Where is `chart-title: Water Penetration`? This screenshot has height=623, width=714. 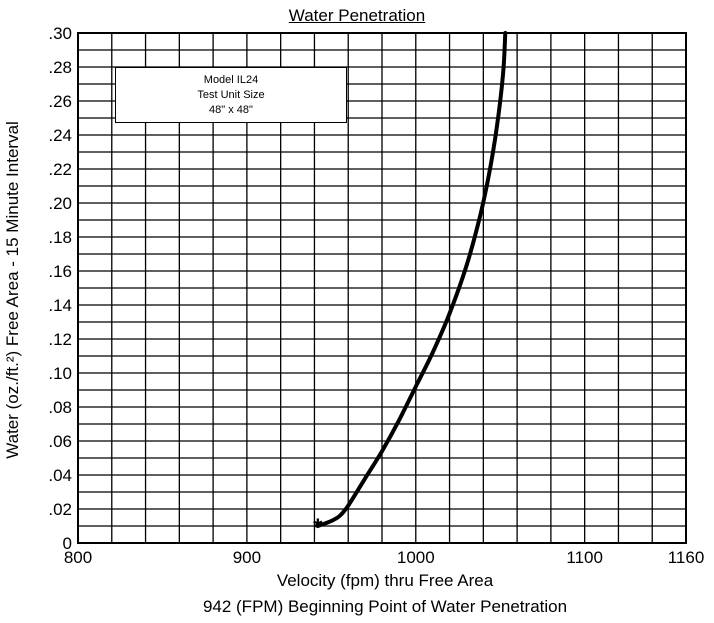 chart-title: Water Penetration is located at coordinates (357, 15).